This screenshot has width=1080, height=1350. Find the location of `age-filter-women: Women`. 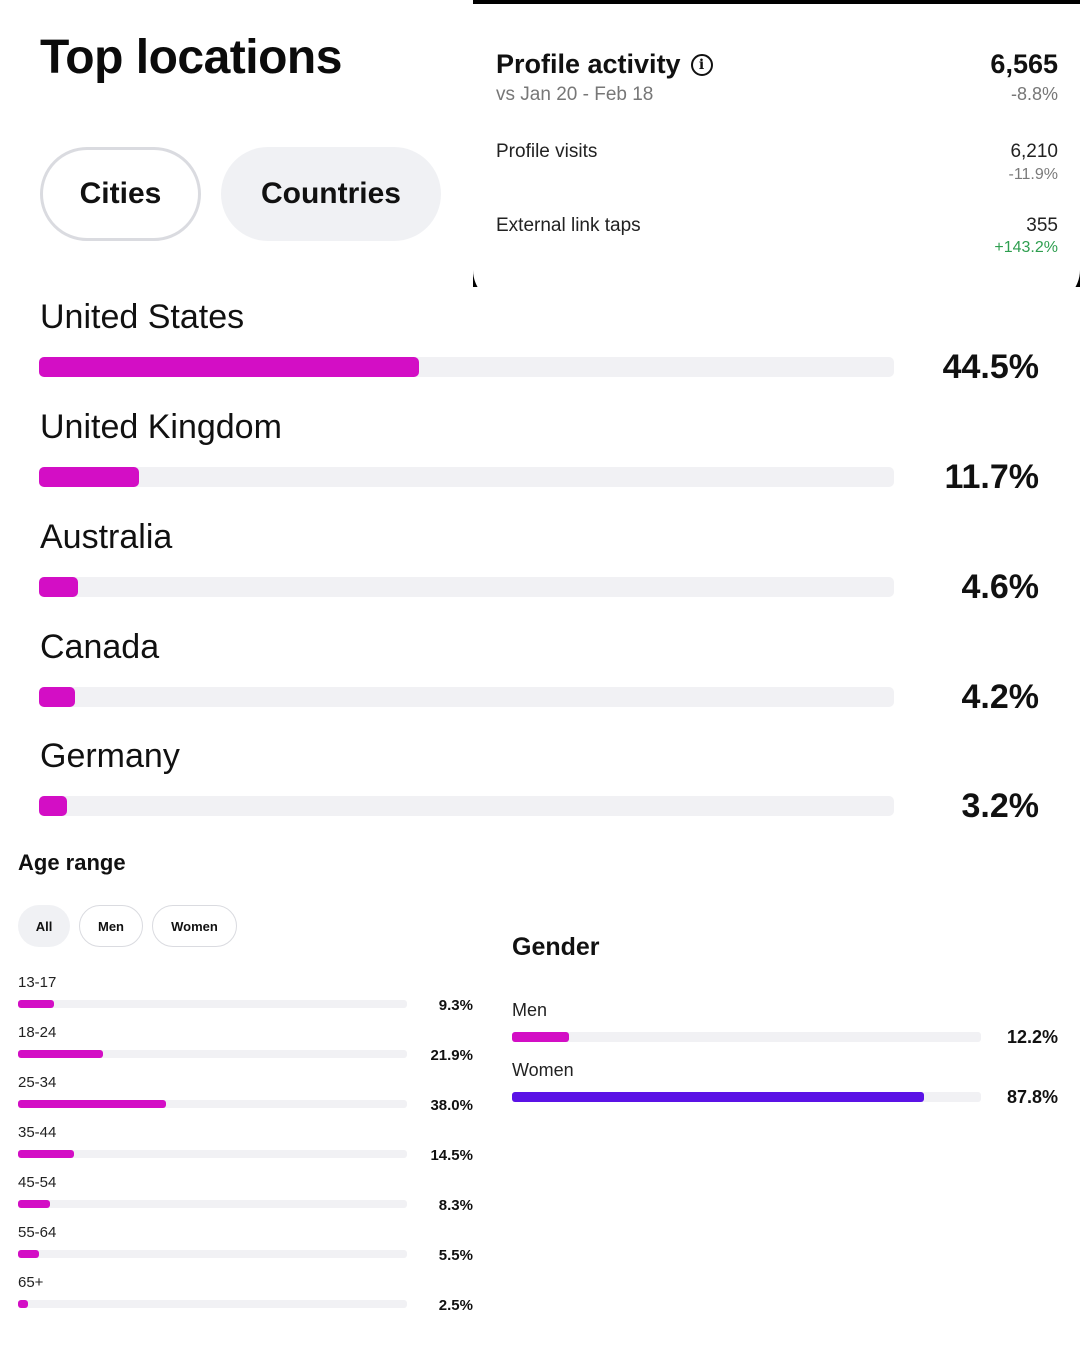

age-filter-women: Women is located at coordinates (194, 926).